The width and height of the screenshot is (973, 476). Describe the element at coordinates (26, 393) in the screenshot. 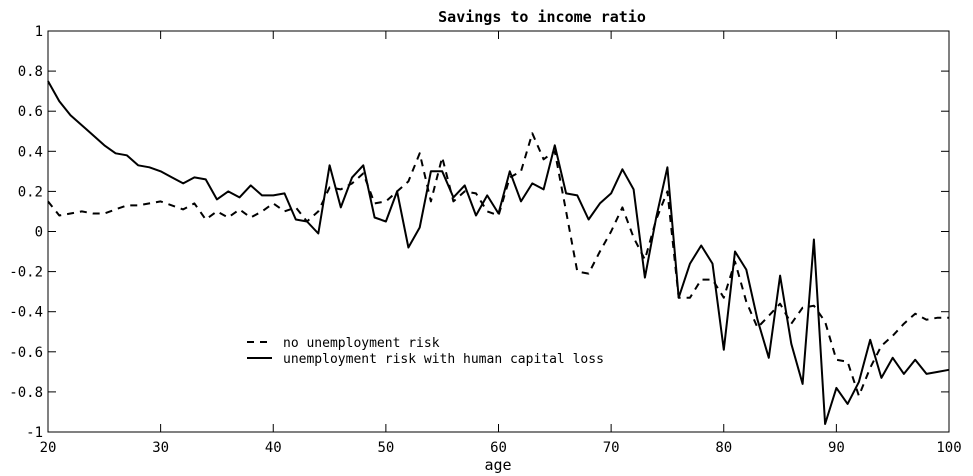

I see `y-tick-label: -0.8` at that location.